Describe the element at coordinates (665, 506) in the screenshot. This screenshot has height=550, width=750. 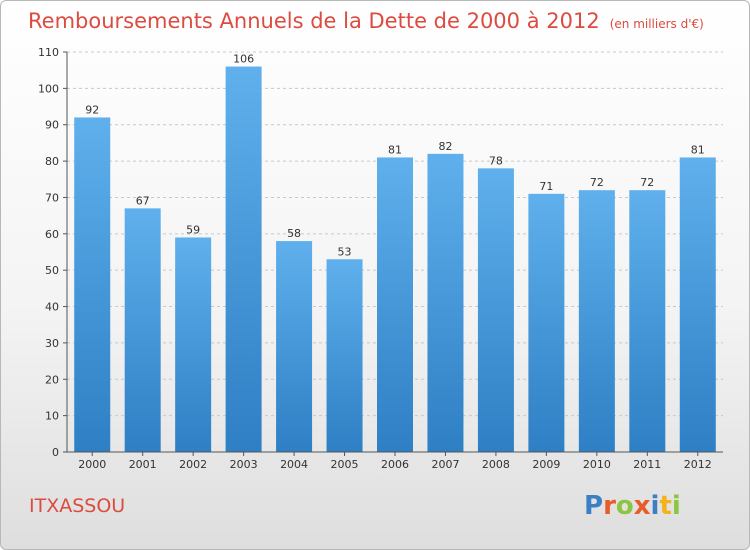
I see `logo-letter: t` at that location.